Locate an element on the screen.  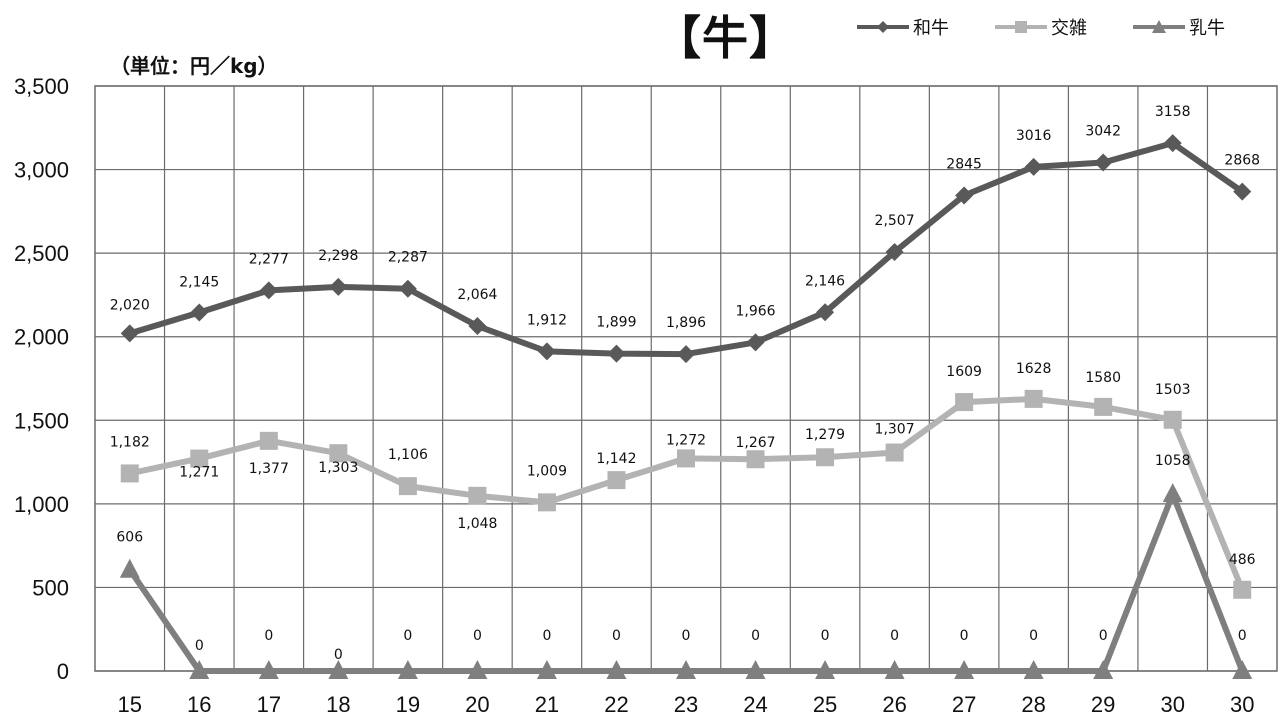
data-label: 2,298 is located at coordinates (338, 256).